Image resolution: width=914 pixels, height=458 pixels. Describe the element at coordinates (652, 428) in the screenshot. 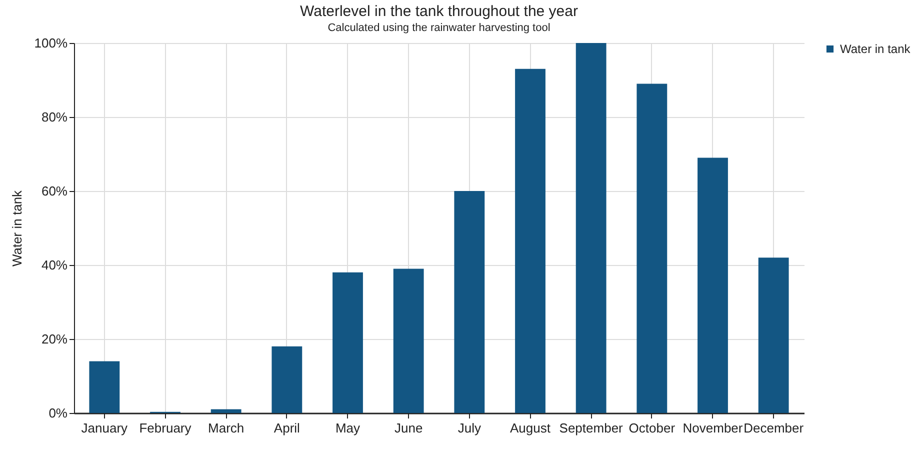

I see `x-tick-label: October` at that location.